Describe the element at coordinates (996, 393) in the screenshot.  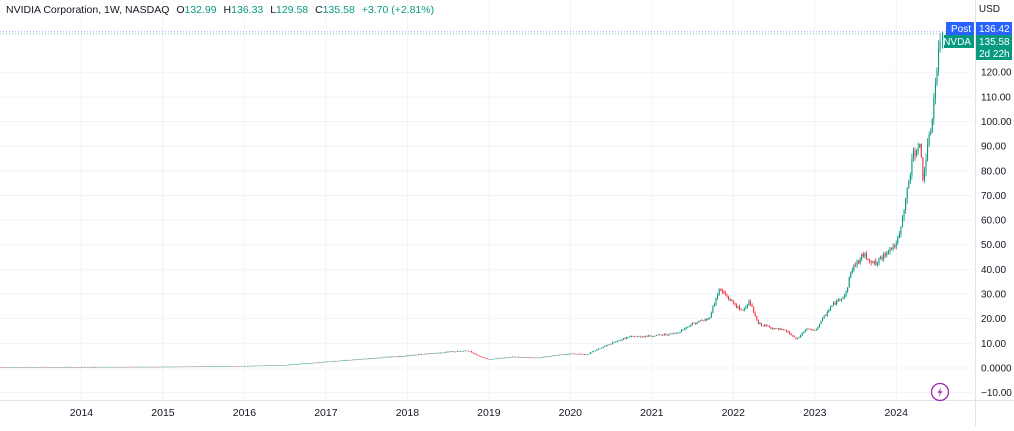
I see `y-tick-label: −10.00` at that location.